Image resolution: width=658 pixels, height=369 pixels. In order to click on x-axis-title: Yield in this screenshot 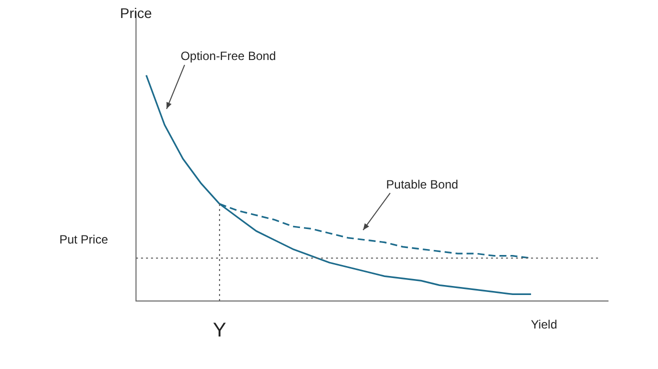, I will do `click(544, 324)`.